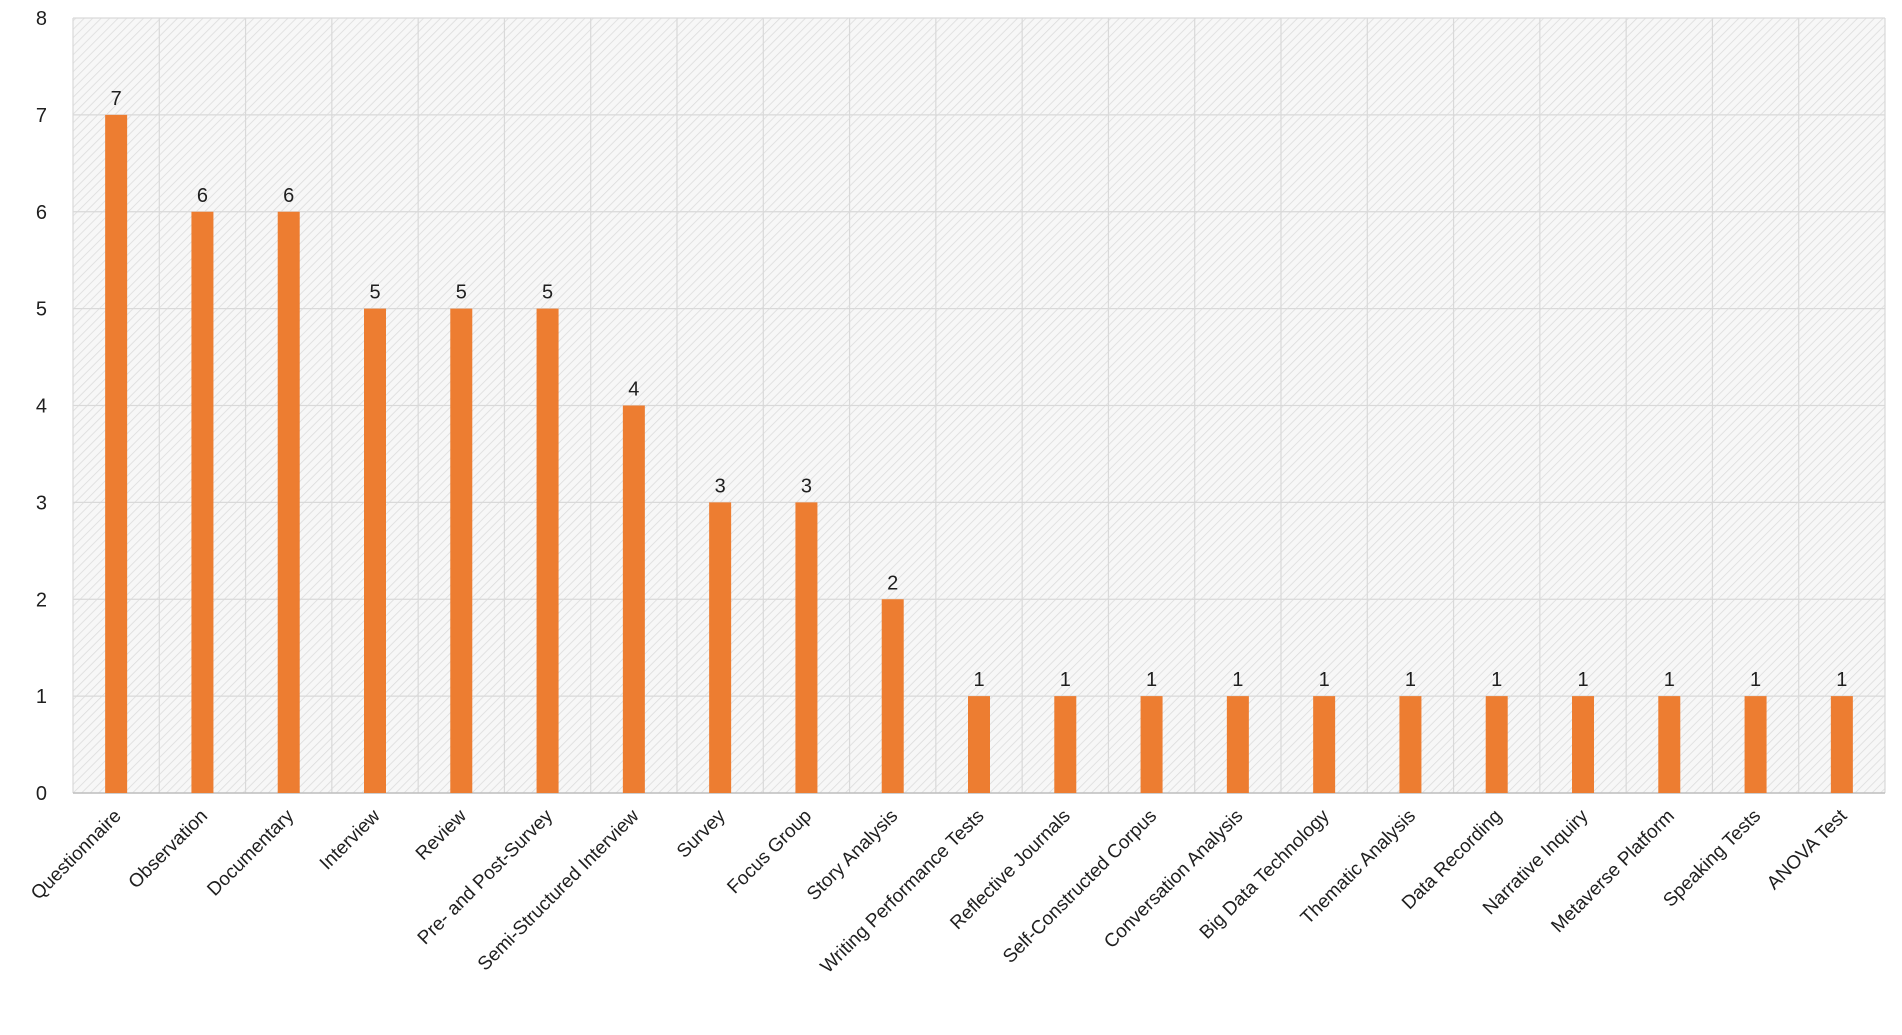 Image resolution: width=1902 pixels, height=1035 pixels. I want to click on x-tick-label: Survey, so click(701, 833).